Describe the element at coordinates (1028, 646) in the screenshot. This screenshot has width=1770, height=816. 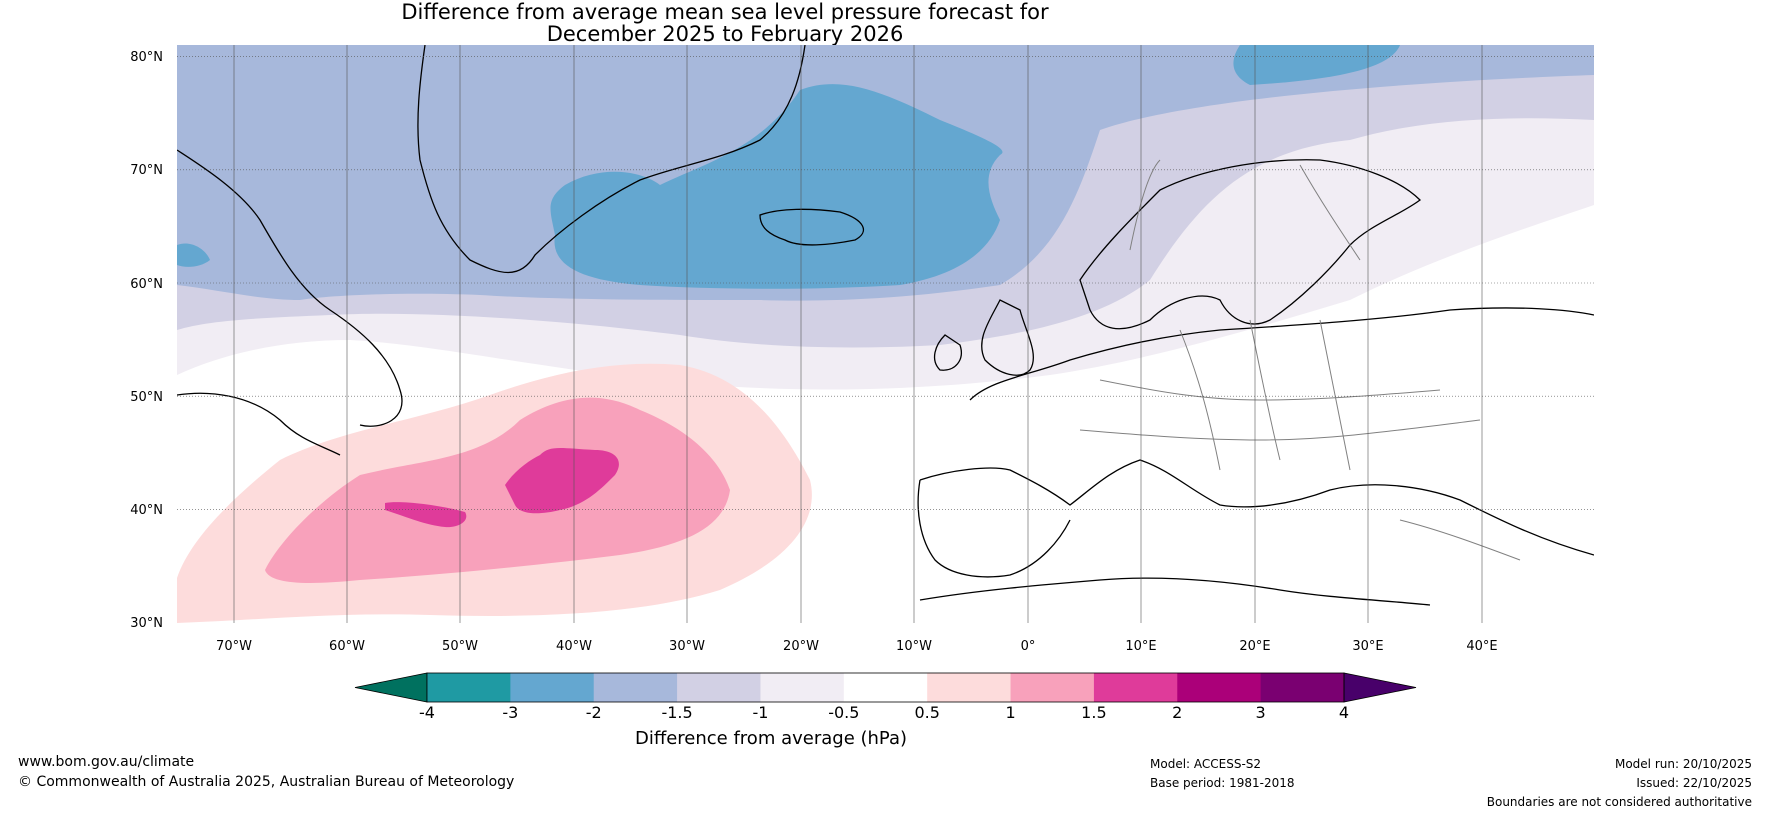
I see `lon-label: 0°` at that location.